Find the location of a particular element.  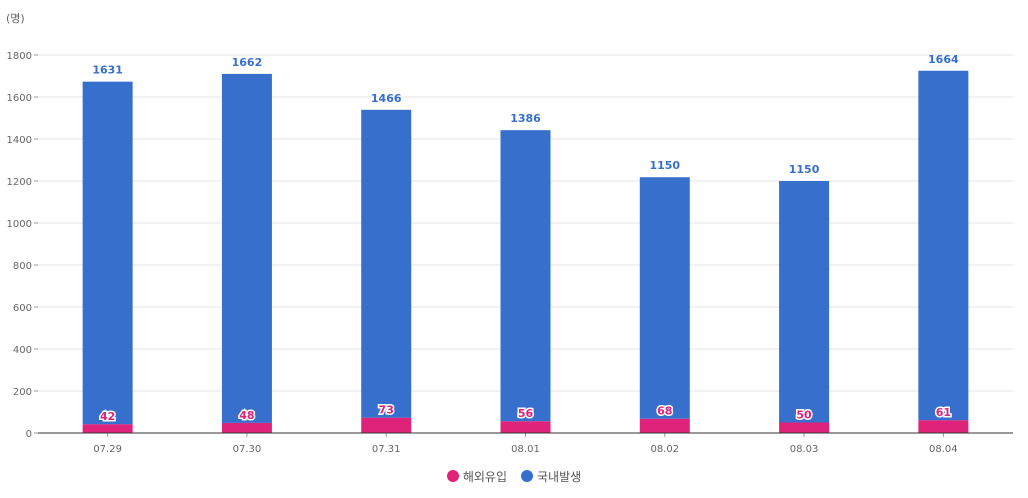

data-label-overseas: 48 is located at coordinates (246, 415).